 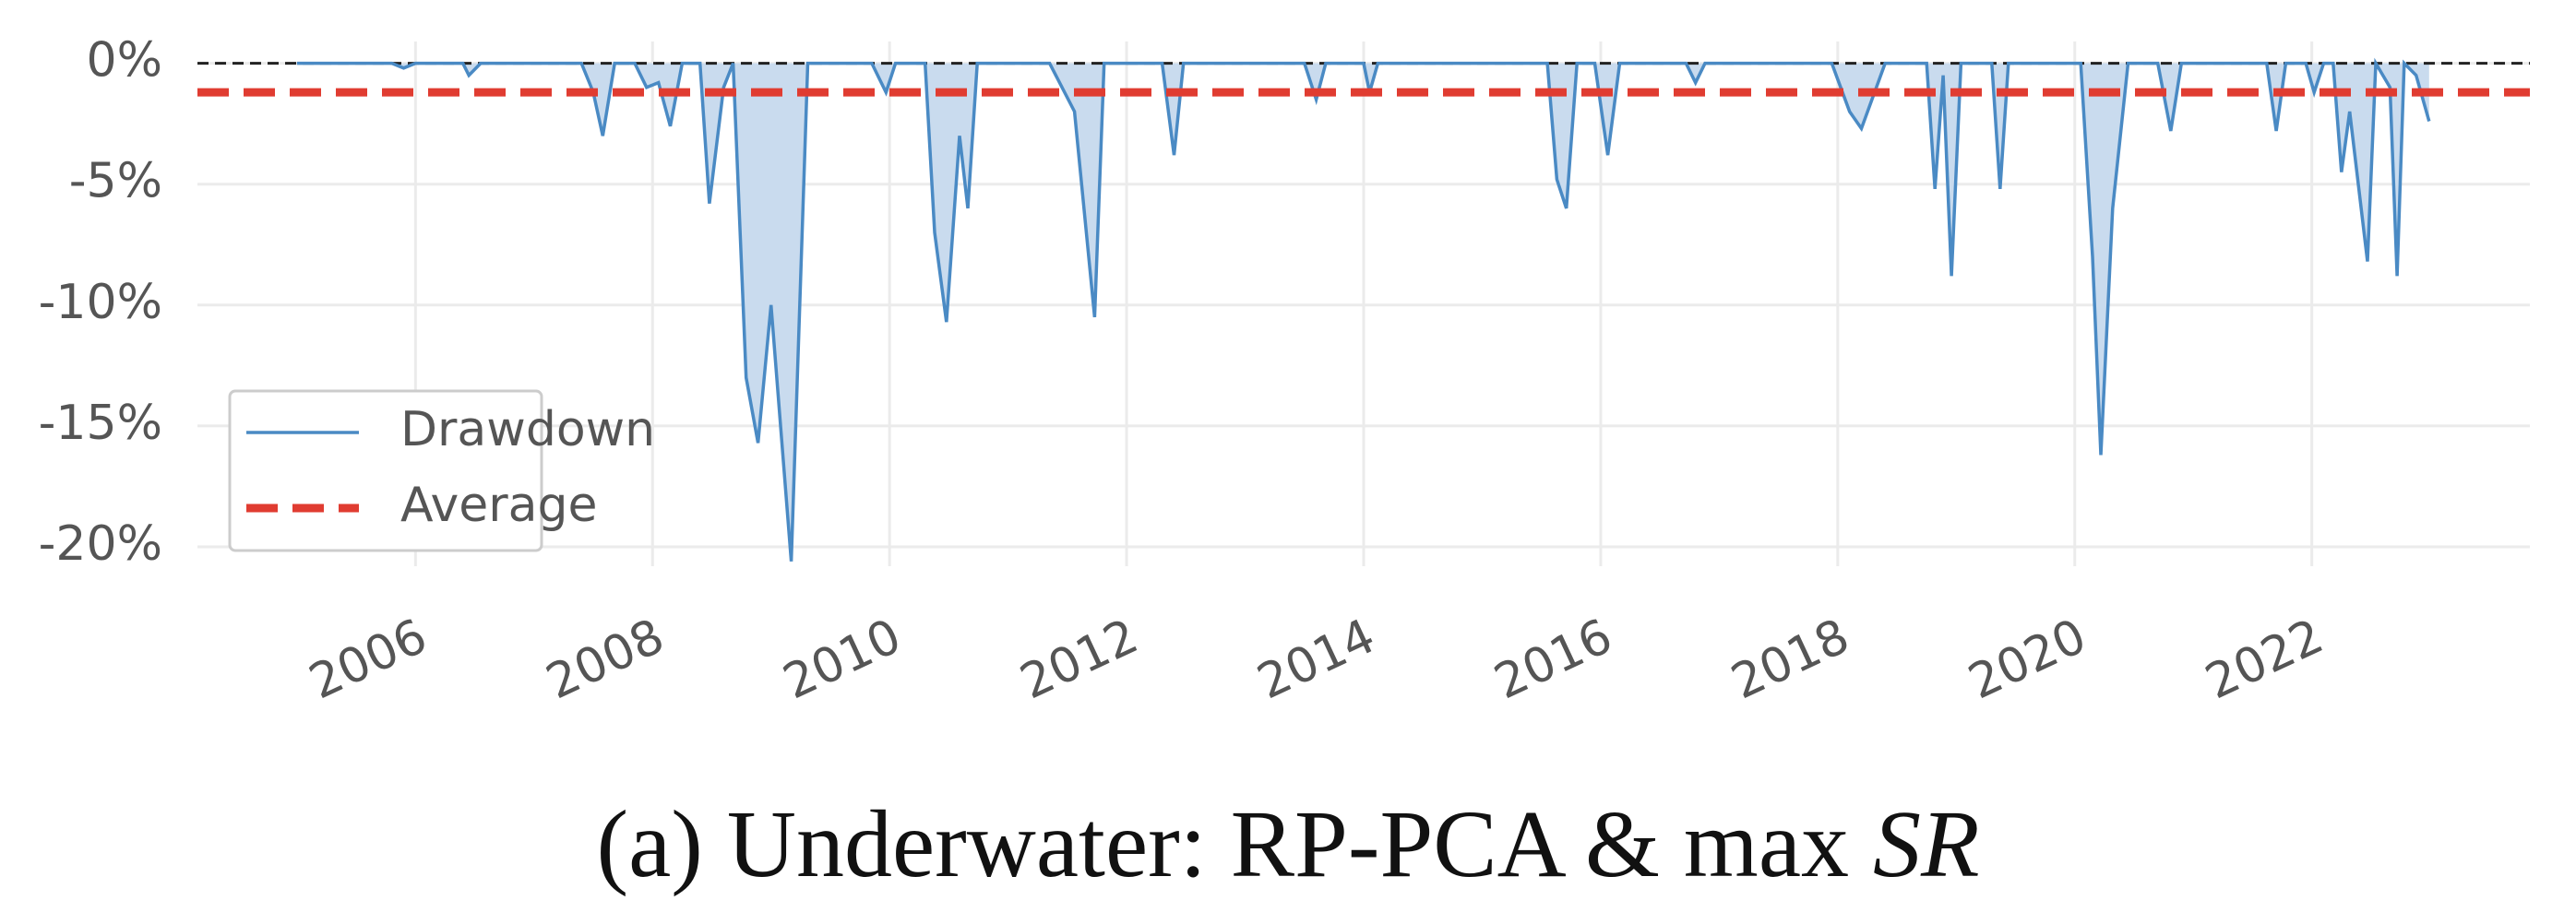 I want to click on x-tick-label: 2014, so click(x=1316, y=660).